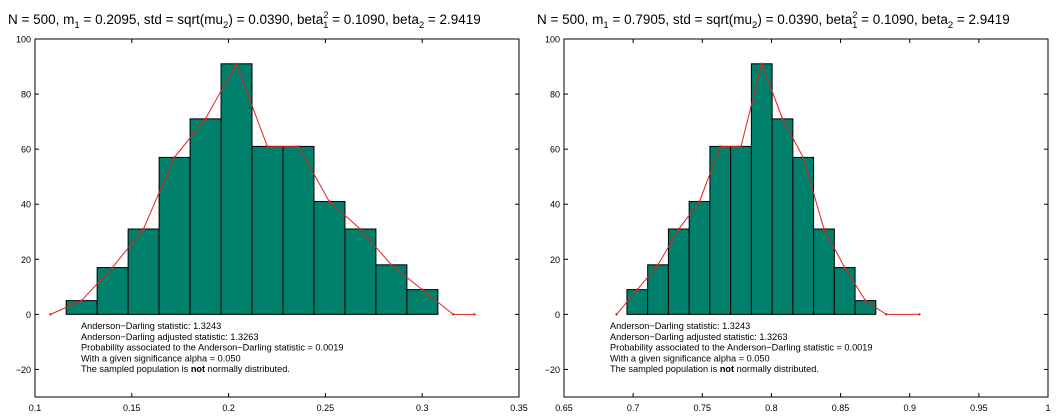  I want to click on x-tick-label: 0.7, so click(633, 408).